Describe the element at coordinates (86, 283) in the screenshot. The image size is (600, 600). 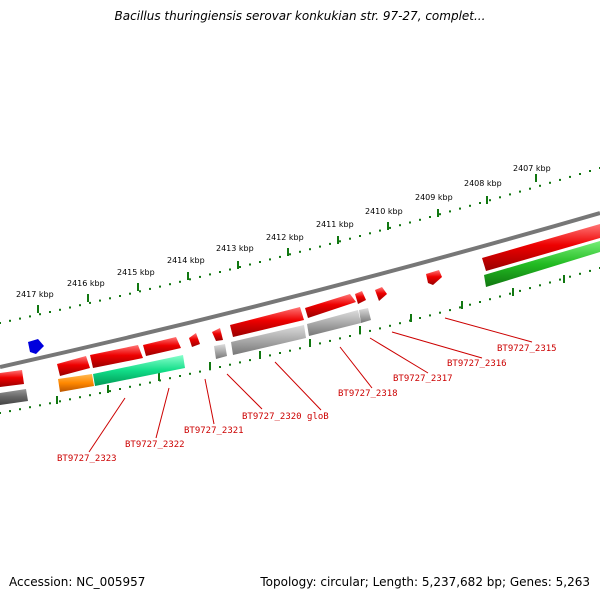
I see `scale-label-2416: 2416 kbp` at that location.